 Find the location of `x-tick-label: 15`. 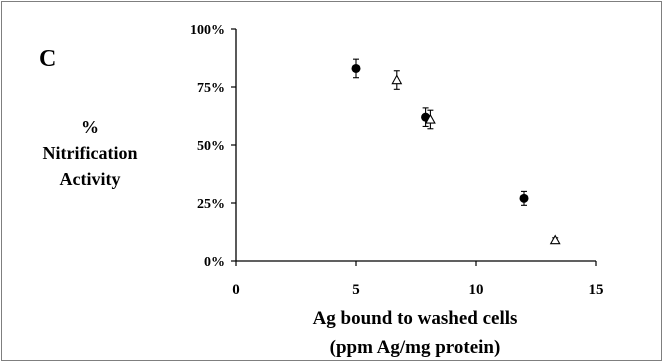

x-tick-label: 15 is located at coordinates (596, 290).